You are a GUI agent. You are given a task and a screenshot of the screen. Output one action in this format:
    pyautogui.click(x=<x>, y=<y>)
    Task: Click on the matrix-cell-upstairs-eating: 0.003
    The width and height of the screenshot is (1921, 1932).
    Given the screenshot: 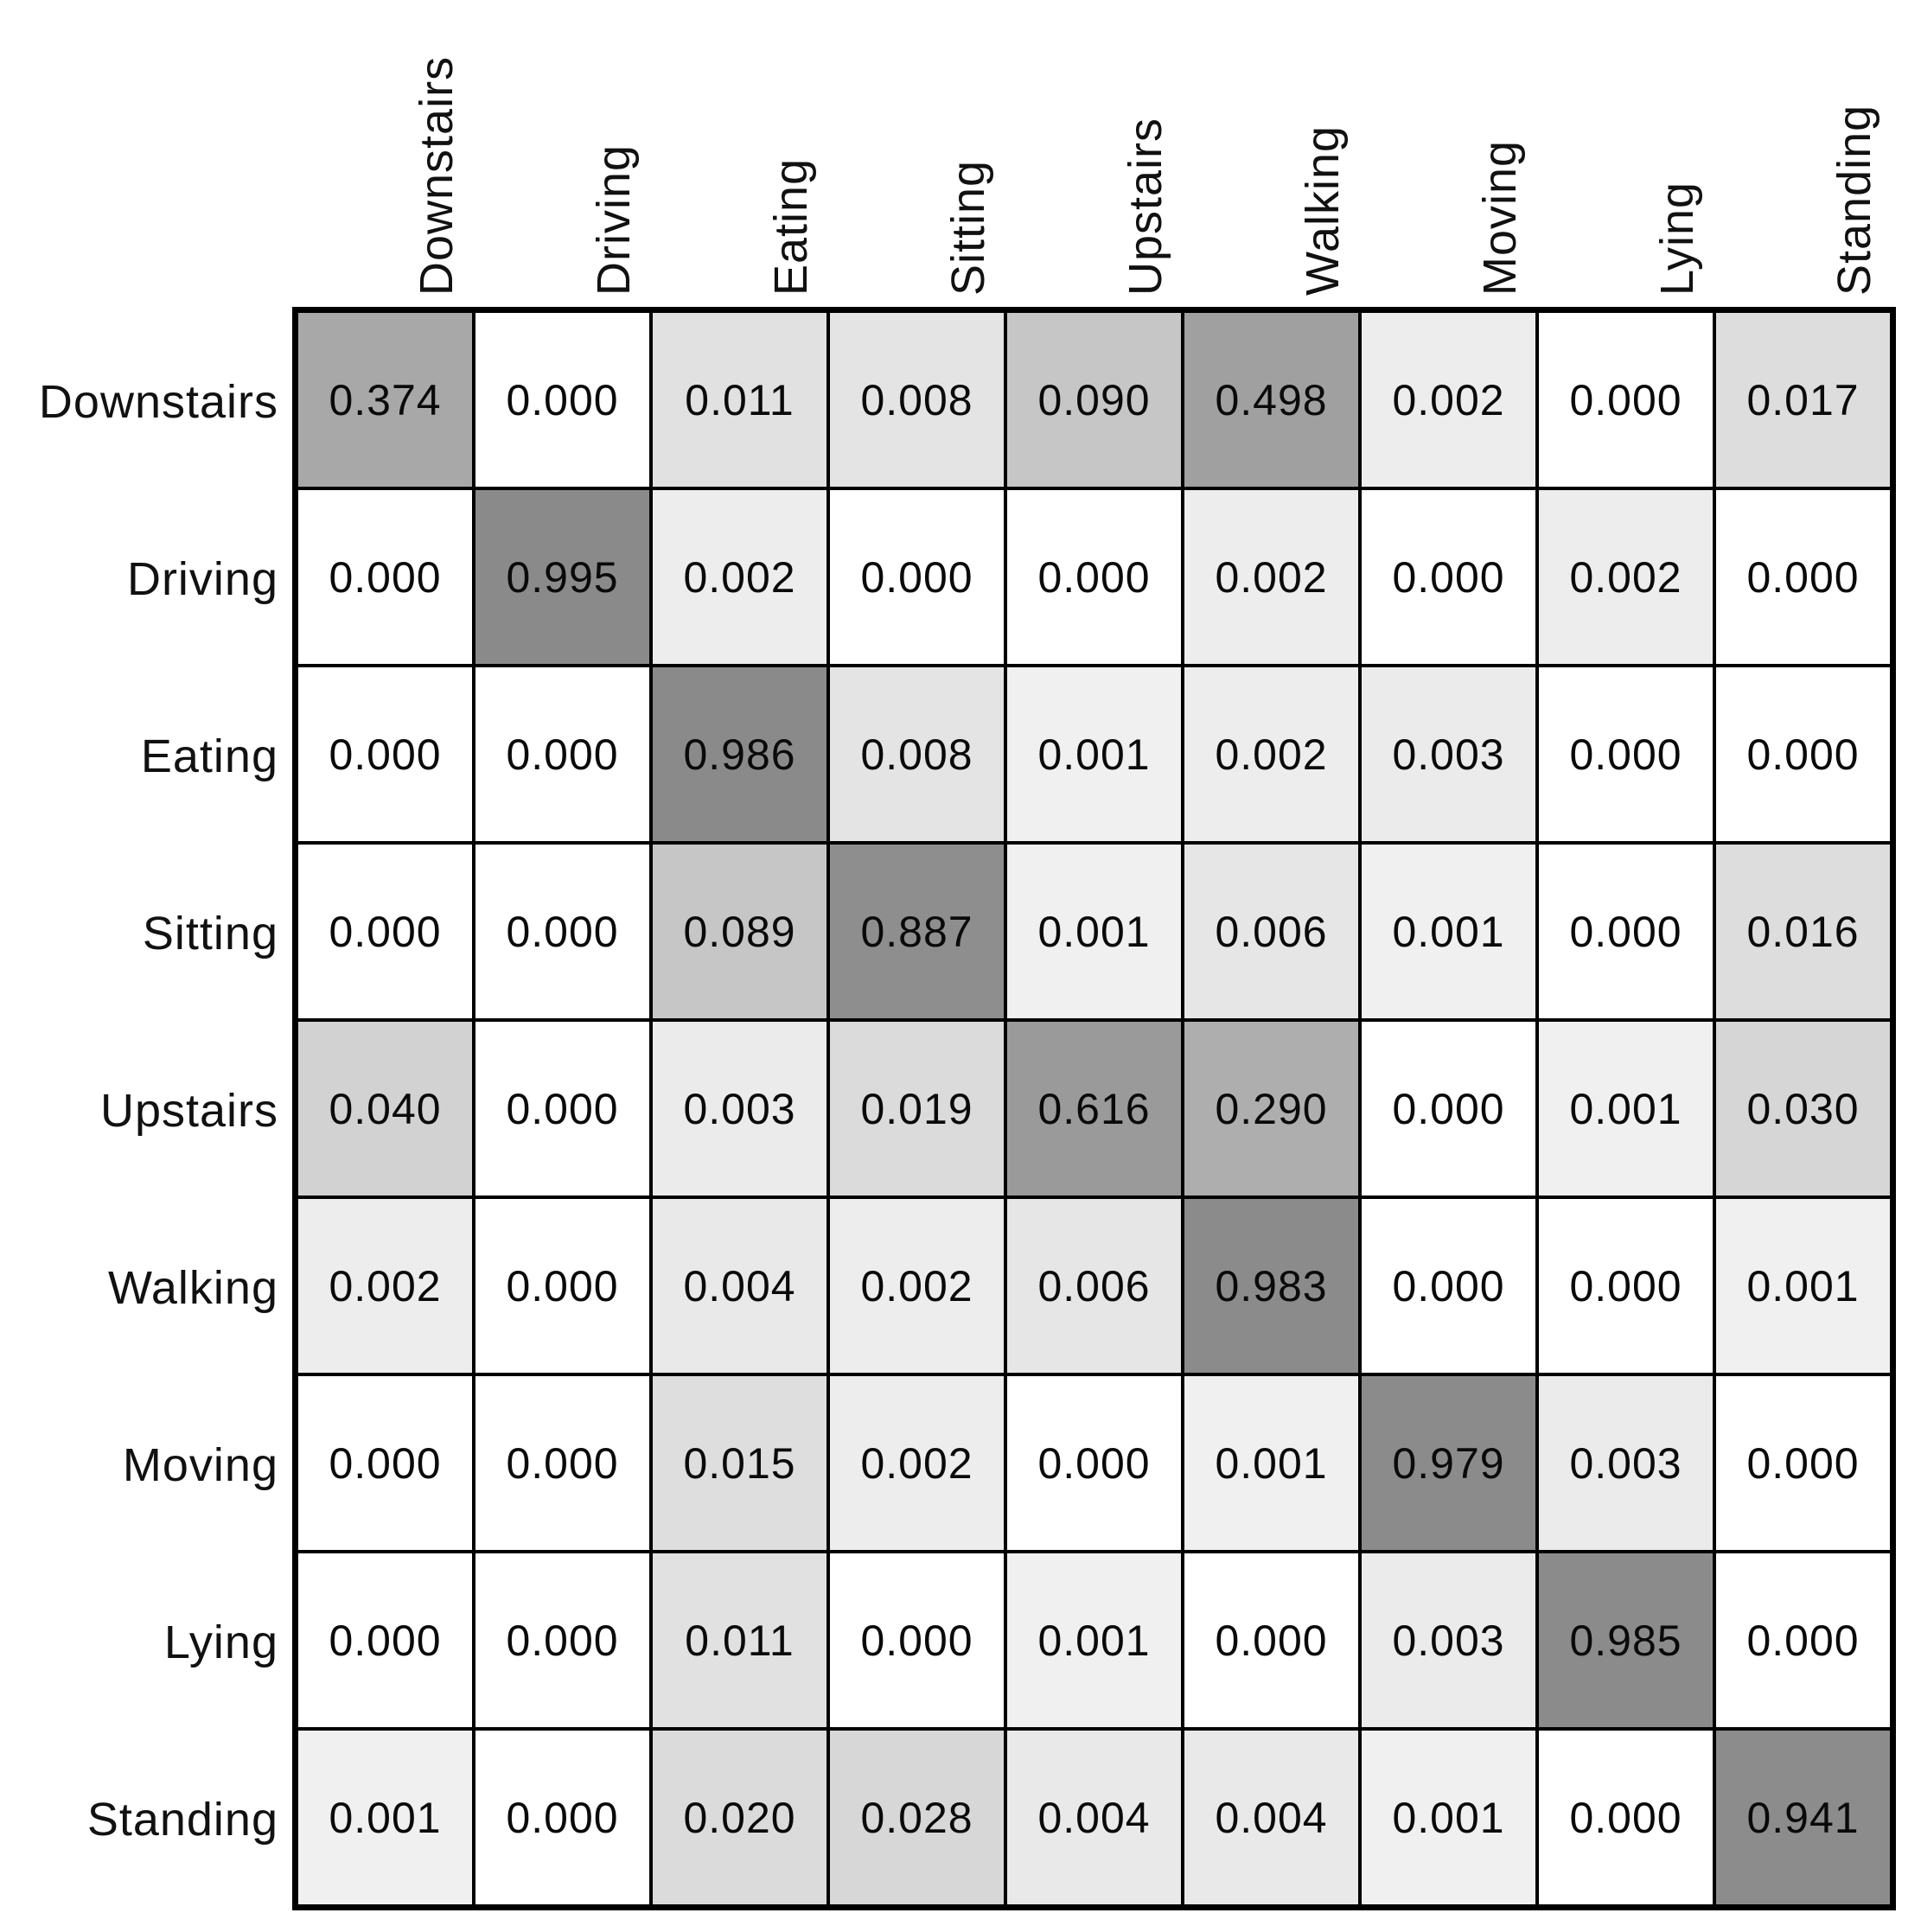 What is the action you would take?
    pyautogui.click(x=739, y=1109)
    